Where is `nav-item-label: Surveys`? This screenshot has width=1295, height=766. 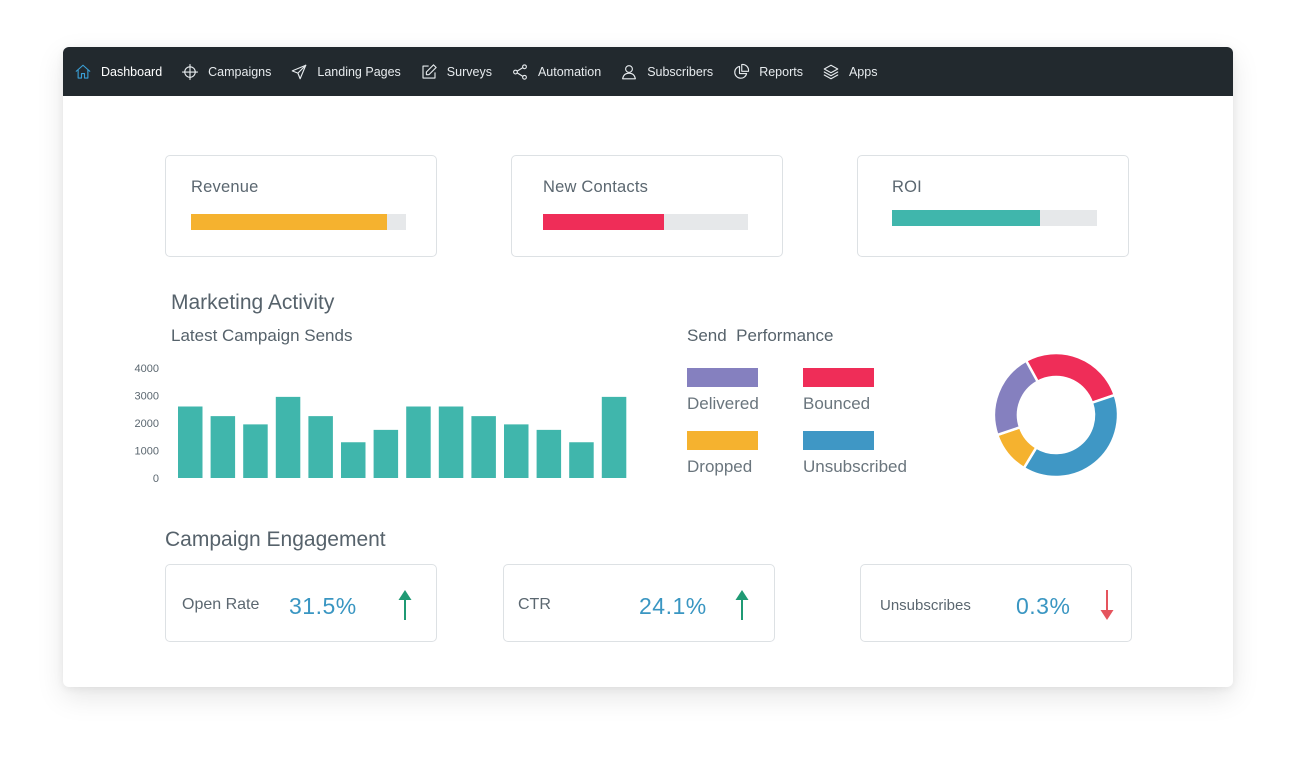
nav-item-label: Surveys is located at coordinates (469, 71).